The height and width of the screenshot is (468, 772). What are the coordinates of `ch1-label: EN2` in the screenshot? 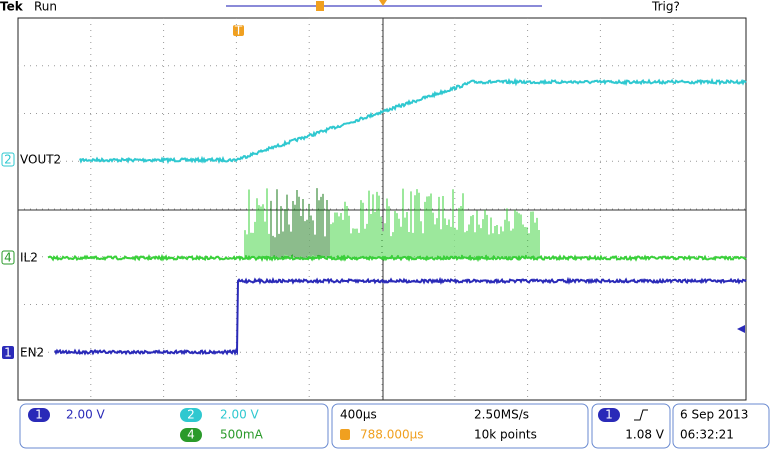 It's located at (32, 353).